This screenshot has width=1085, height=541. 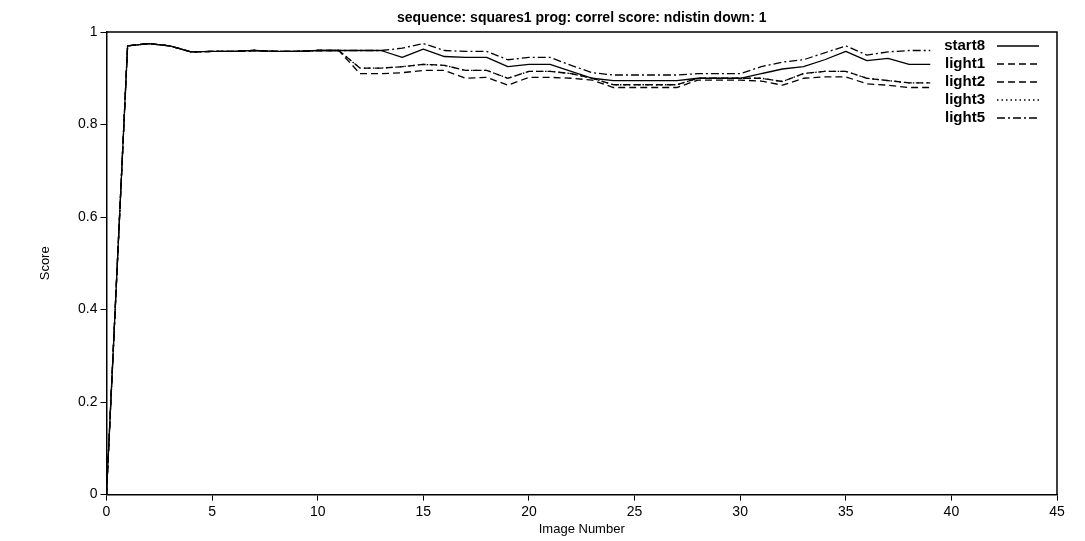 I want to click on y-tick-label: 0.8, so click(x=87, y=123).